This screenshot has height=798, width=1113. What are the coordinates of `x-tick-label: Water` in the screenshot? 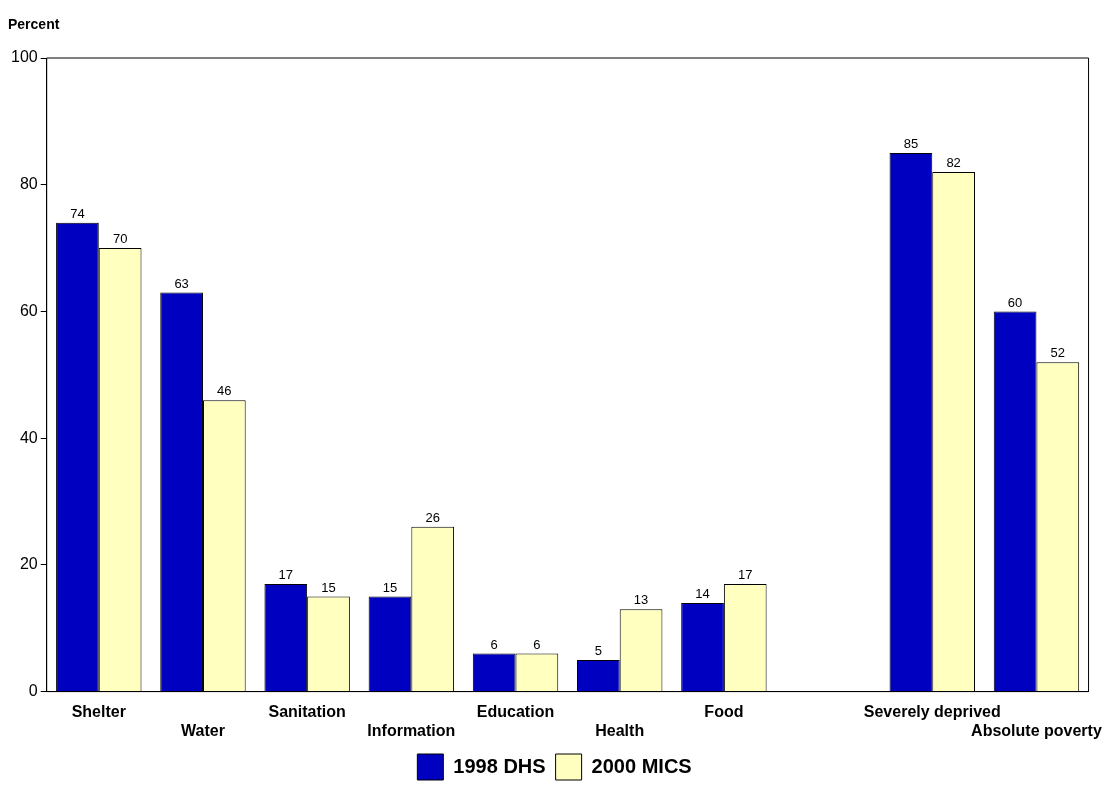 It's located at (203, 730).